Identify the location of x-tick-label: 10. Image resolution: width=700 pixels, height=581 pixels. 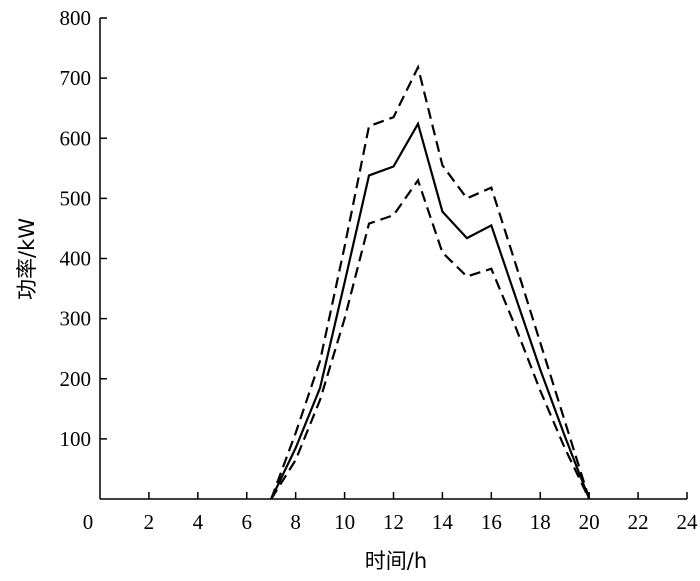
(344, 522).